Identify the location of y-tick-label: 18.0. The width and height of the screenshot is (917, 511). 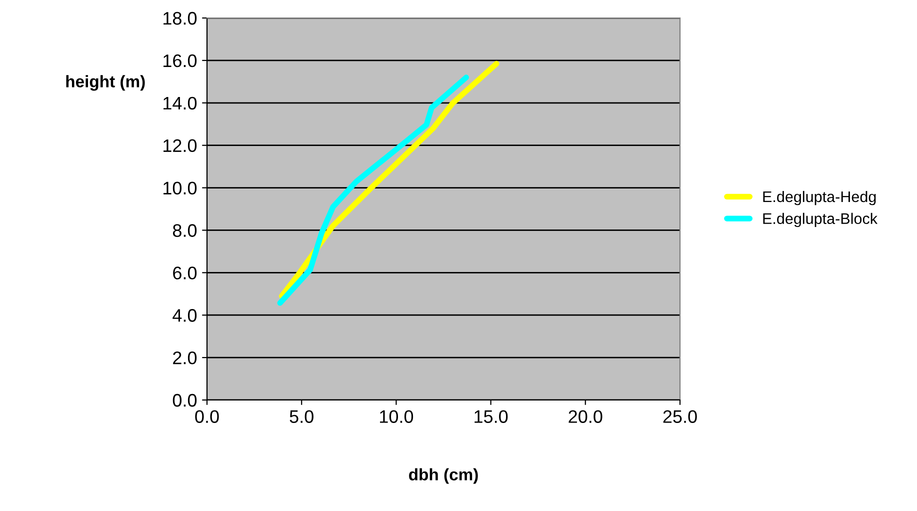
(180, 18).